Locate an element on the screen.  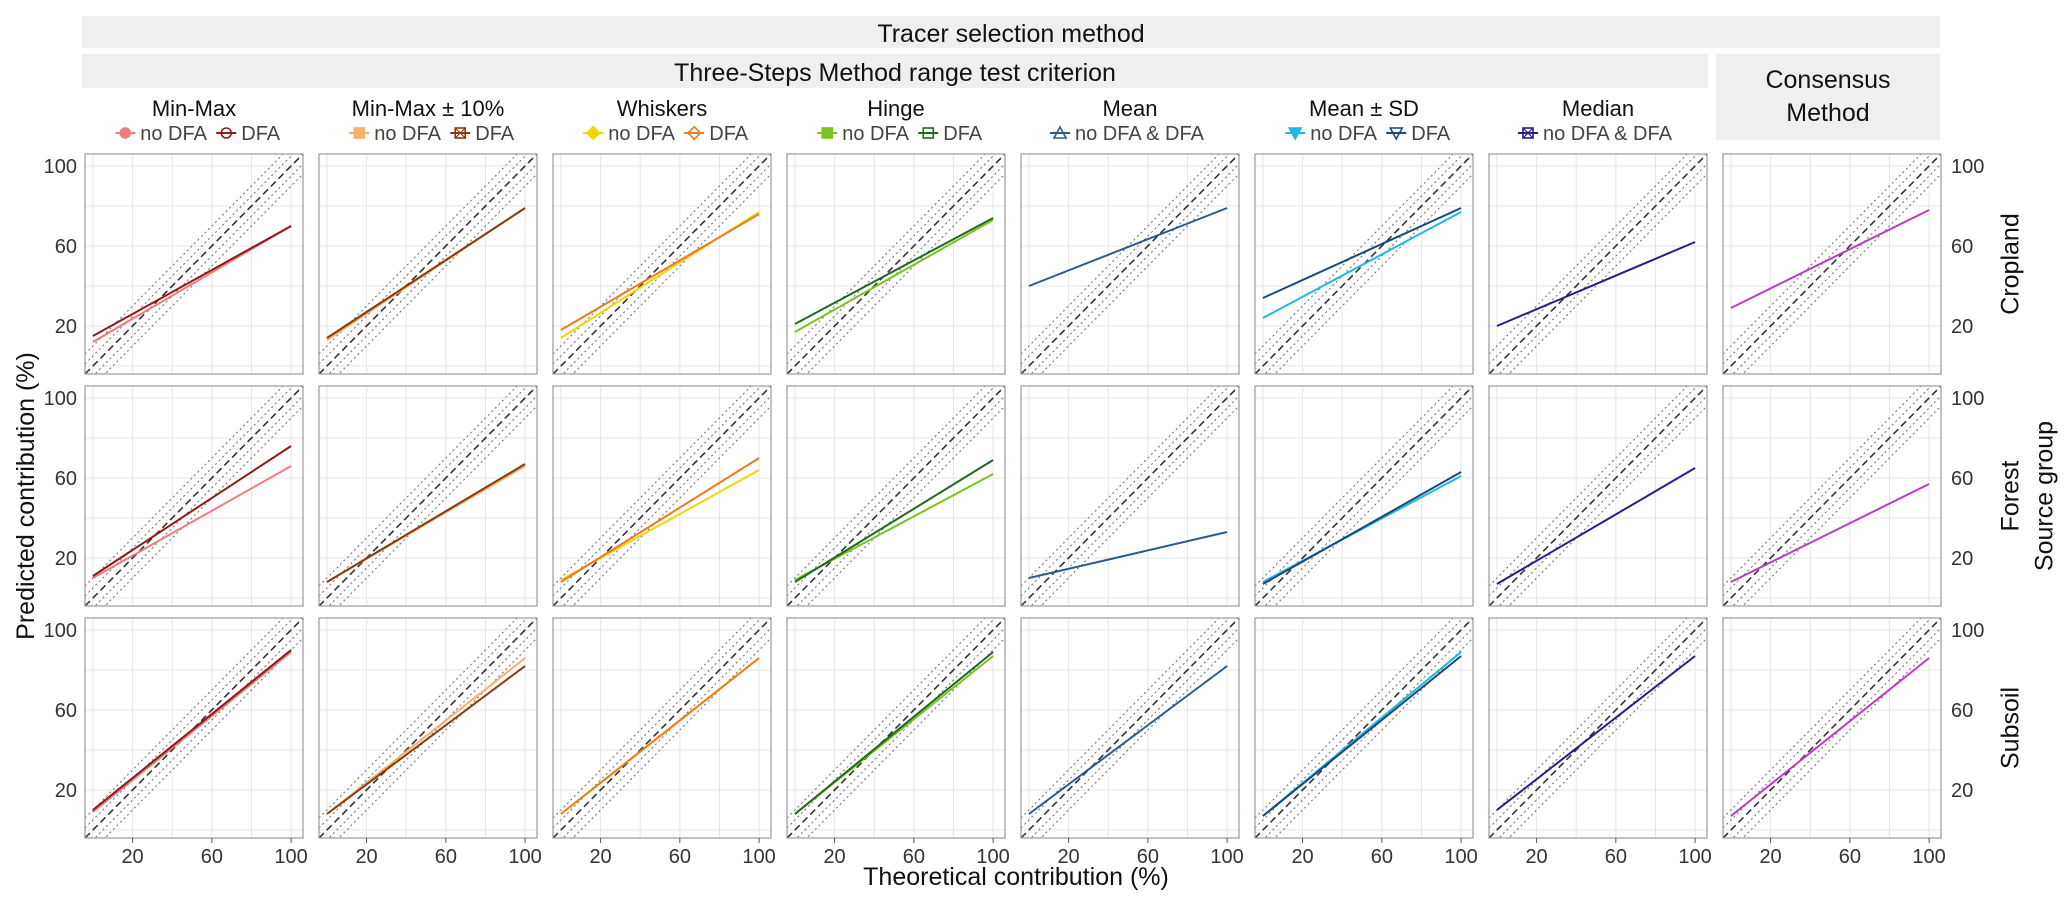
legend-entry: no DFA is located at coordinates (629, 134).